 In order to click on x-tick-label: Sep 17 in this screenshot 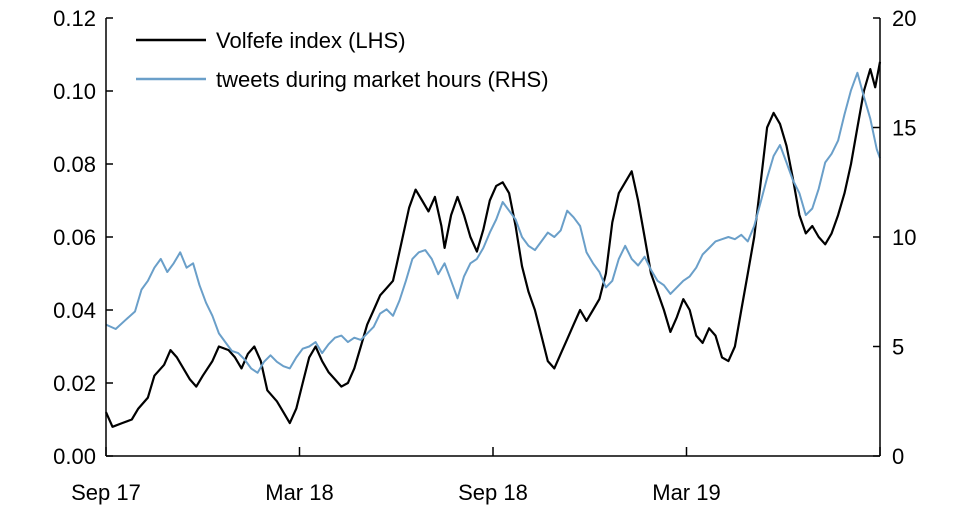, I will do `click(106, 492)`.